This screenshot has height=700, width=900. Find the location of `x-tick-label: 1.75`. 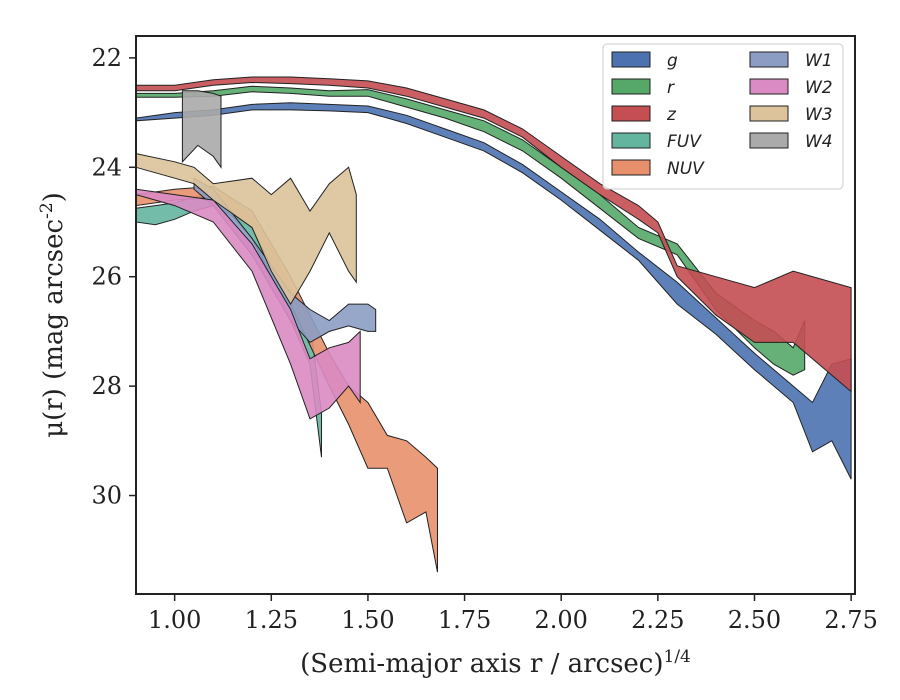

x-tick-label: 1.75 is located at coordinates (464, 620).